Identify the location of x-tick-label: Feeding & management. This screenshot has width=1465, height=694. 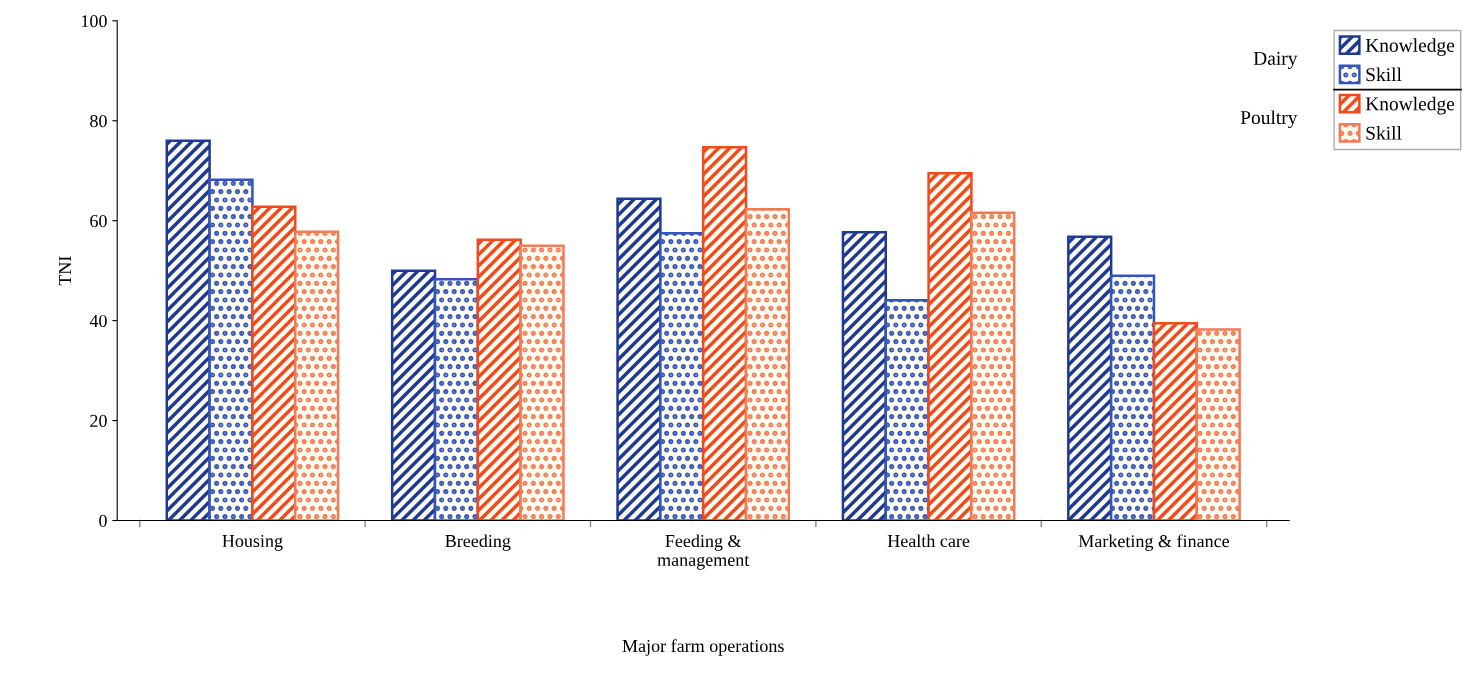
(703, 552).